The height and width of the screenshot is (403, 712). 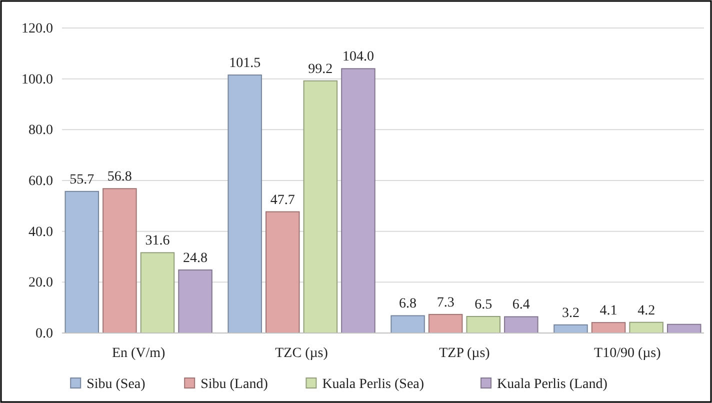 What do you see at coordinates (195, 258) in the screenshot?
I see `data-label: 24.8` at bounding box center [195, 258].